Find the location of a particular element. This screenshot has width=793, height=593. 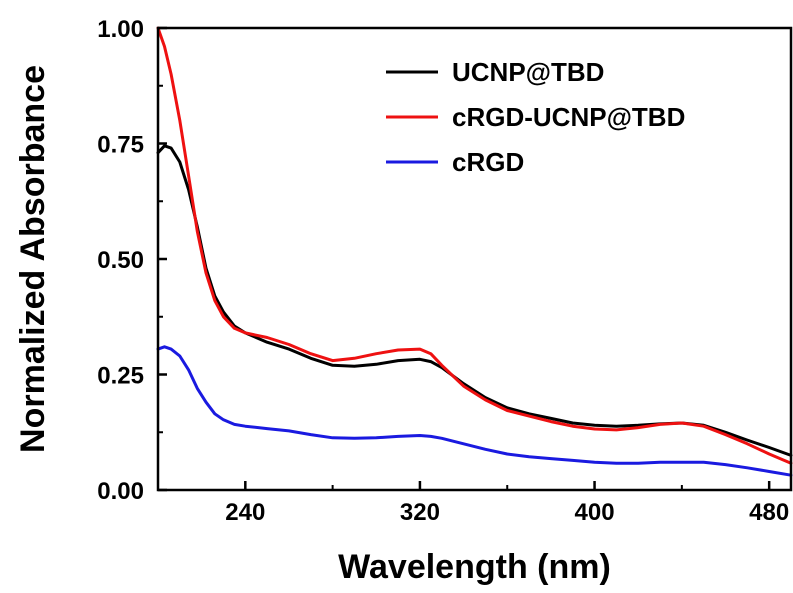

x-tick-label: 240 is located at coordinates (245, 512).